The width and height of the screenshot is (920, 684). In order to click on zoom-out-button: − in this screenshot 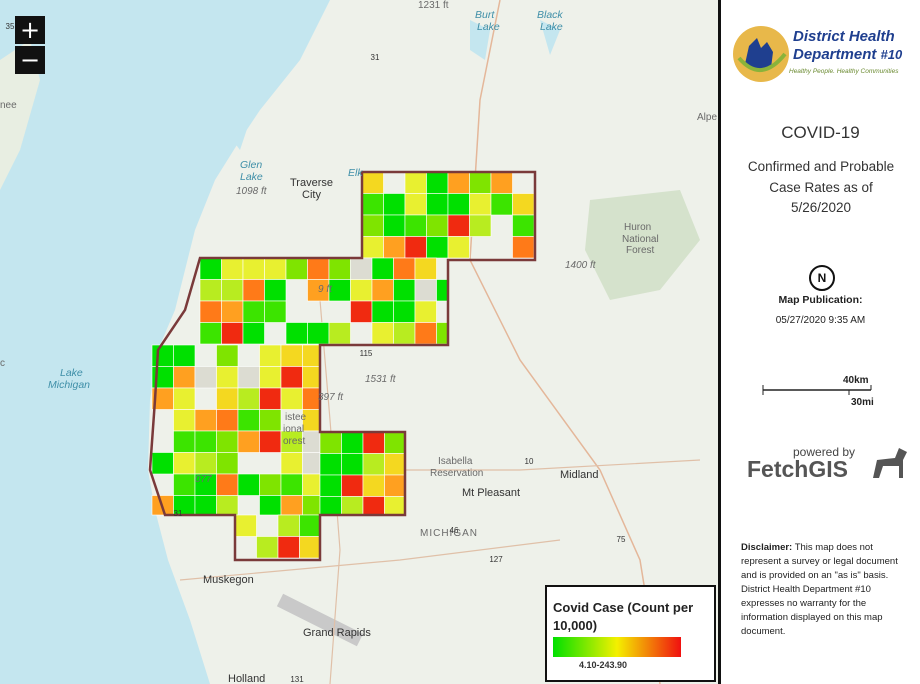, I will do `click(30, 60)`.